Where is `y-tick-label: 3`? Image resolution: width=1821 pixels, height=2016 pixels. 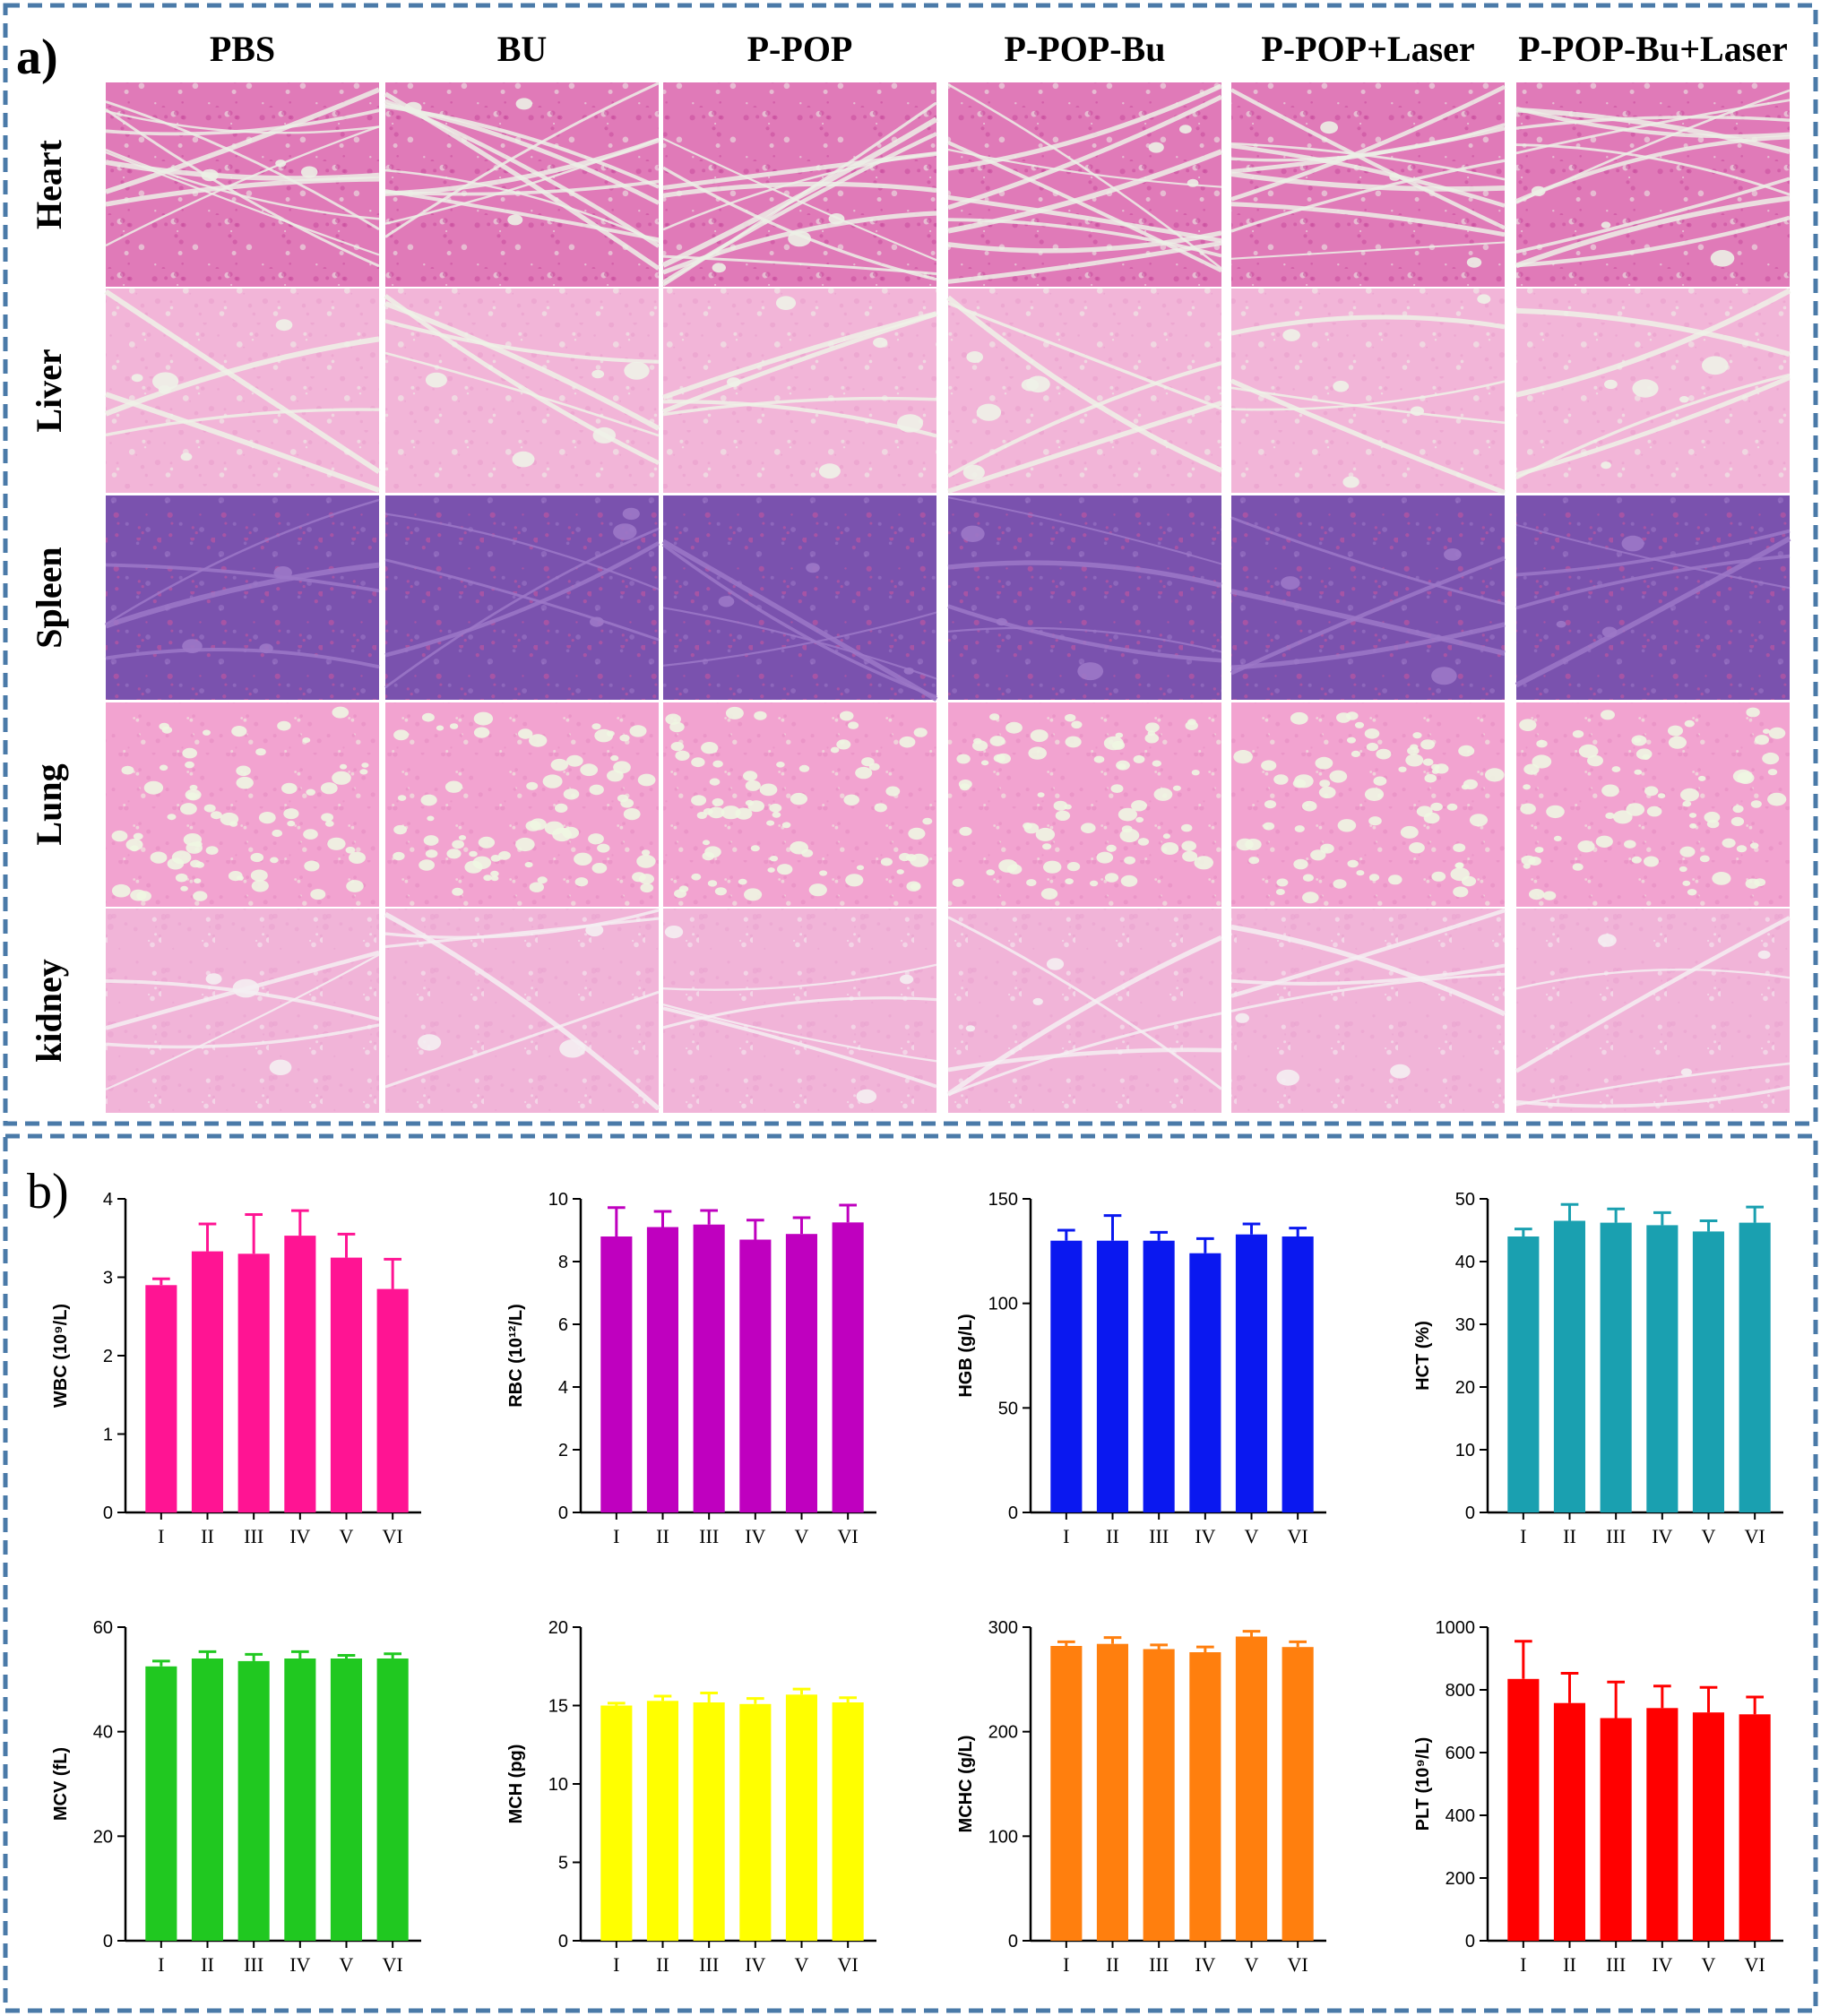
y-tick-label: 3 is located at coordinates (108, 1279).